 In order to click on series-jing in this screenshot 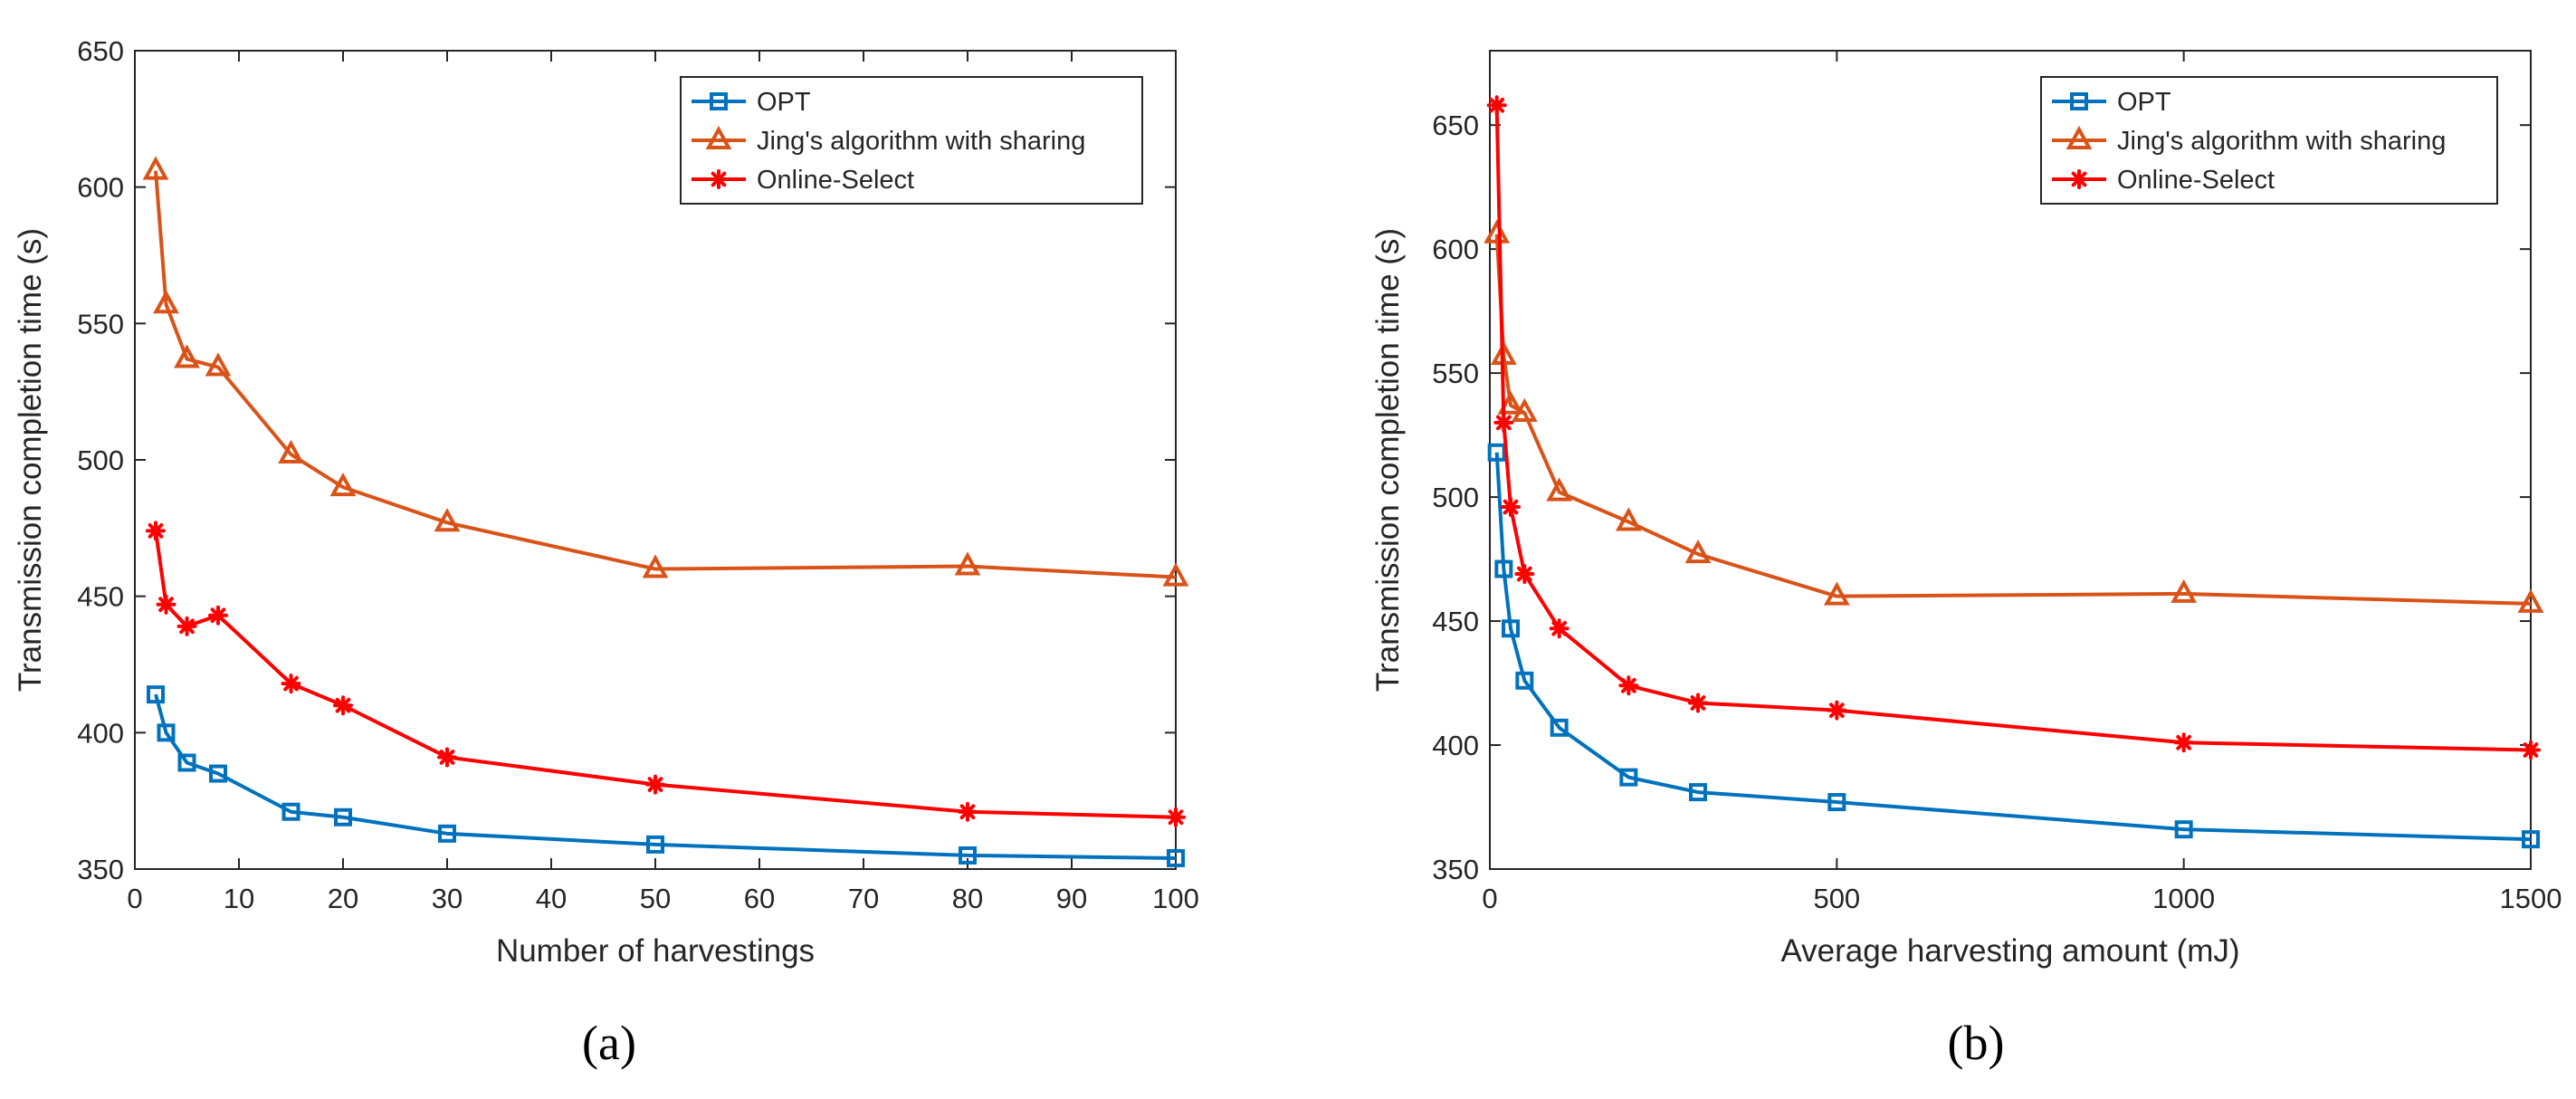, I will do `click(2014, 416)`.